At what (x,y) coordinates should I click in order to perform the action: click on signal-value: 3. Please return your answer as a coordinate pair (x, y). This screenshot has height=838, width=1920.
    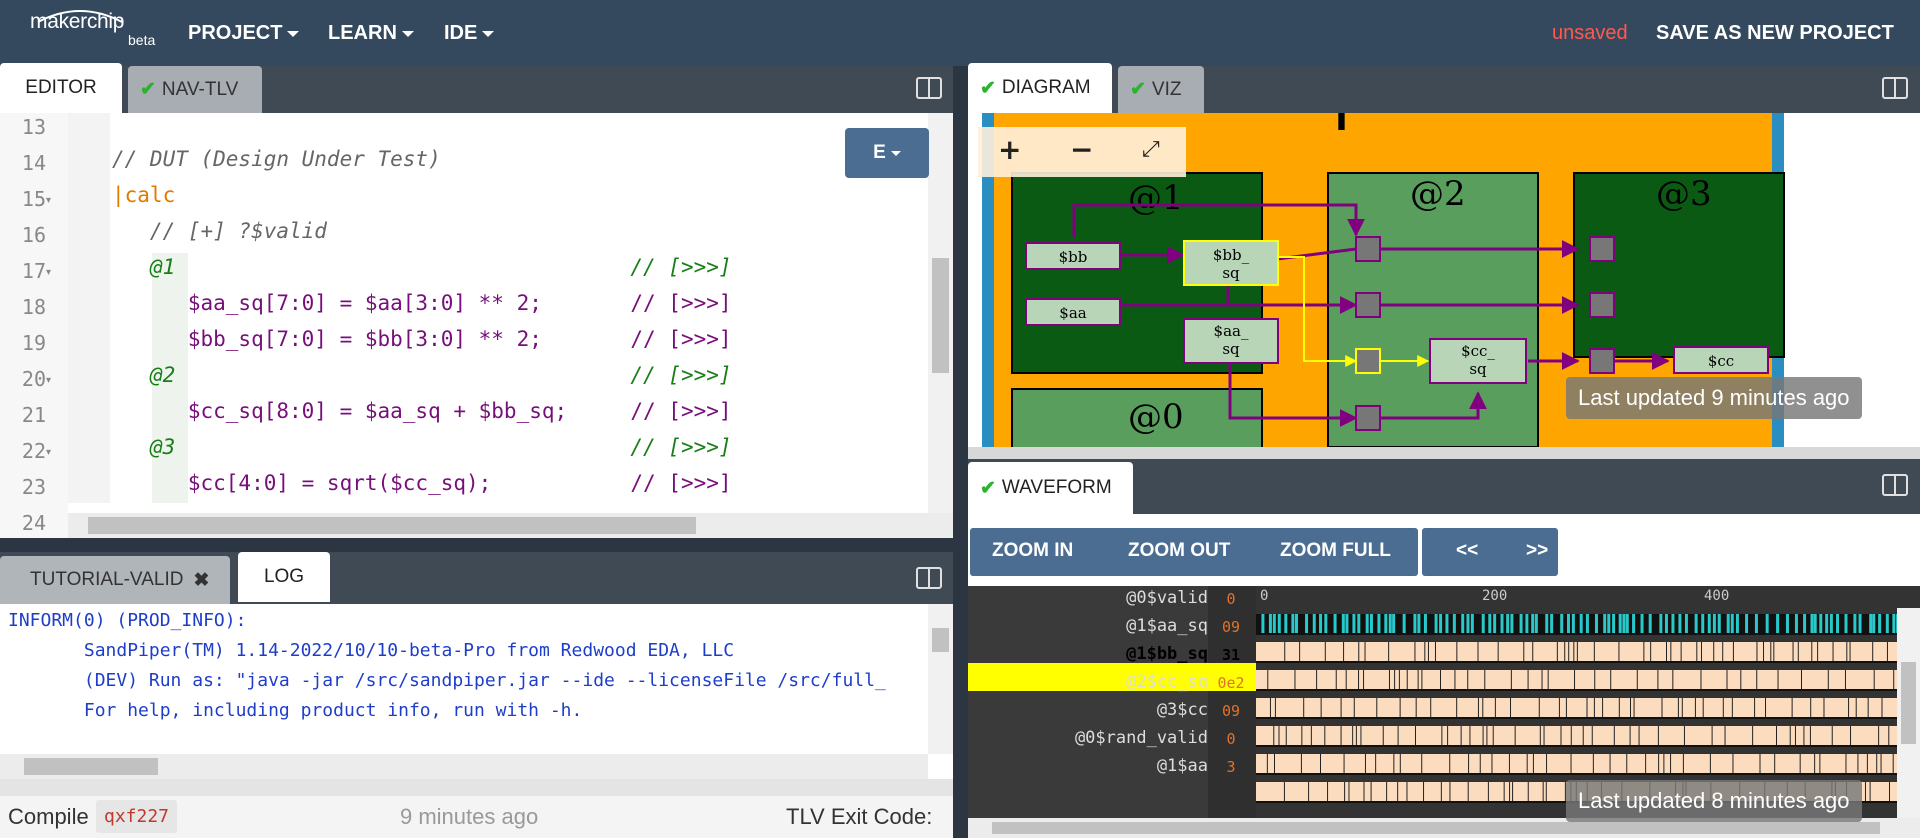
    Looking at the image, I should click on (1231, 767).